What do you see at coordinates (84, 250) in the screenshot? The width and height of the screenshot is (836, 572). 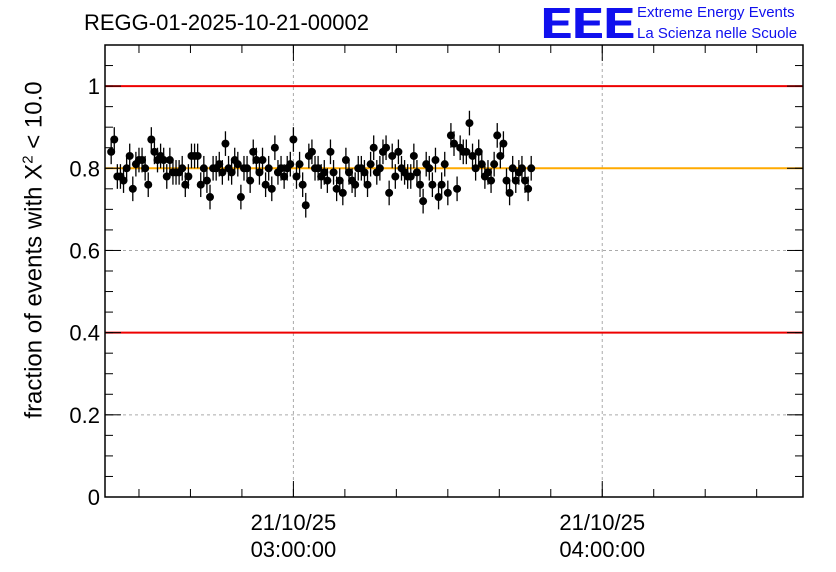 I see `y-tick-label: 0.6` at bounding box center [84, 250].